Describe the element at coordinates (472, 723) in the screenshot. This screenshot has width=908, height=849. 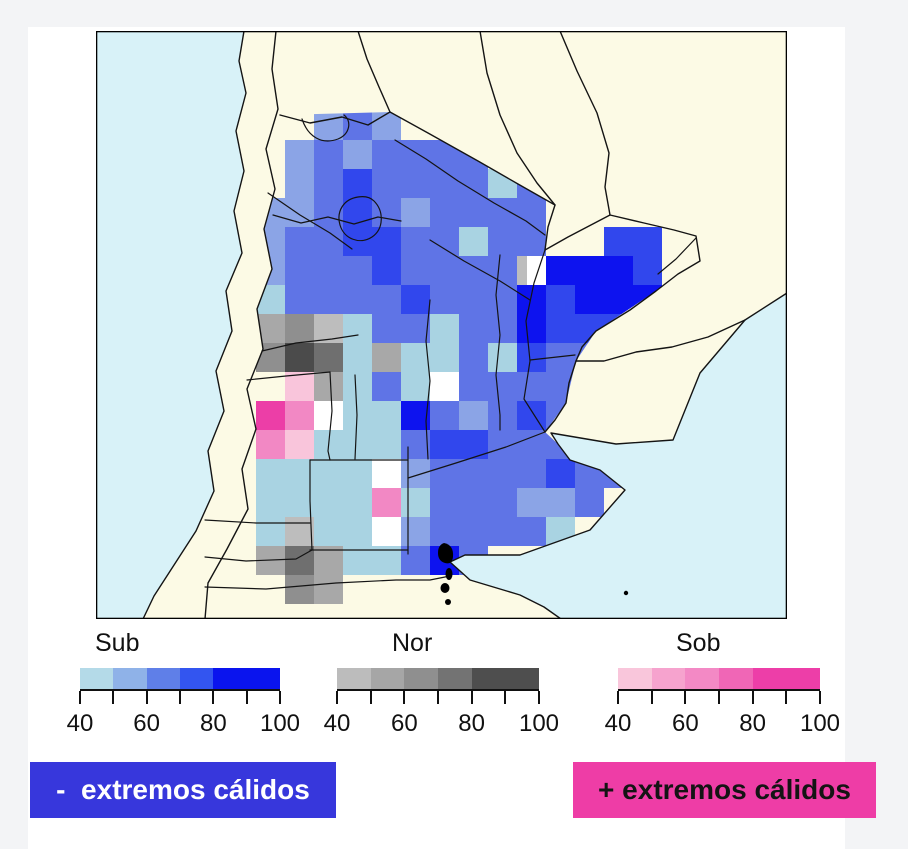
I see `legend-tick-label: 80` at that location.